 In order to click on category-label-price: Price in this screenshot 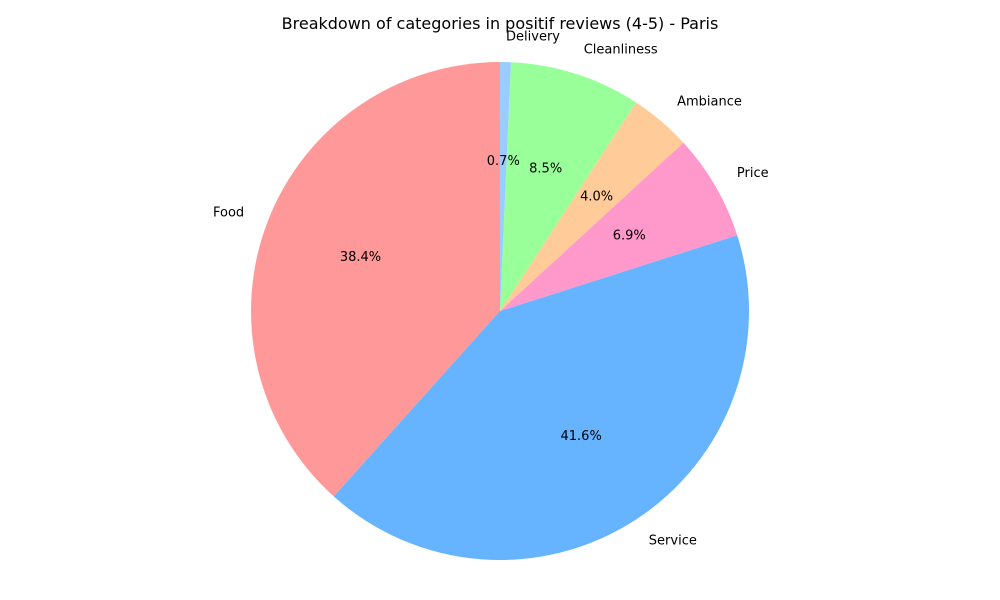, I will do `click(753, 173)`.